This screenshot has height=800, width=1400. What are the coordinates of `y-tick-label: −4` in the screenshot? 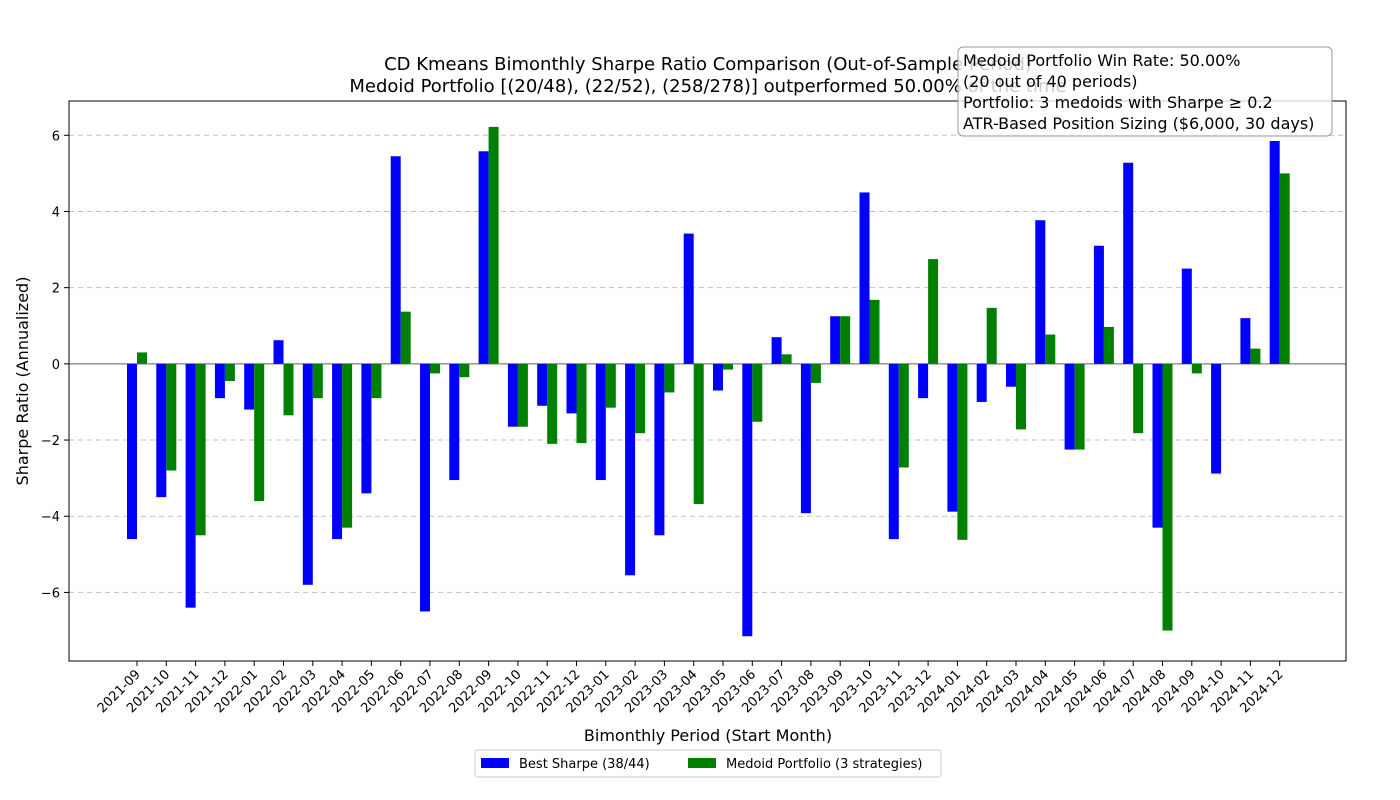 It's located at (50, 517).